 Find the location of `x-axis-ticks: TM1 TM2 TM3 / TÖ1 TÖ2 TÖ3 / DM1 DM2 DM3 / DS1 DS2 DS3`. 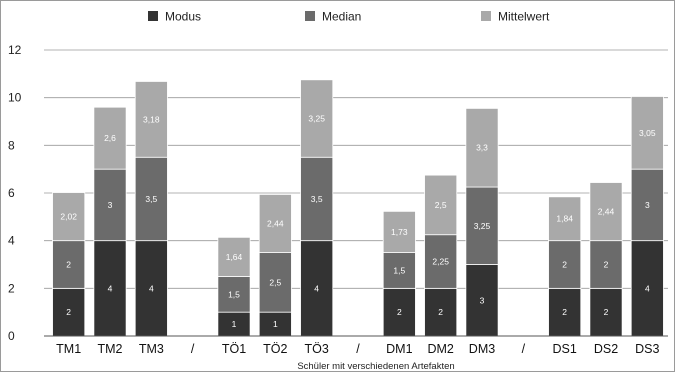

x-axis-ticks: TM1 TM2 TM3 / TÖ1 TÖ2 TÖ3 / DM1 DM2 DM3 / DS1 DS2 DS3 is located at coordinates (357, 349).